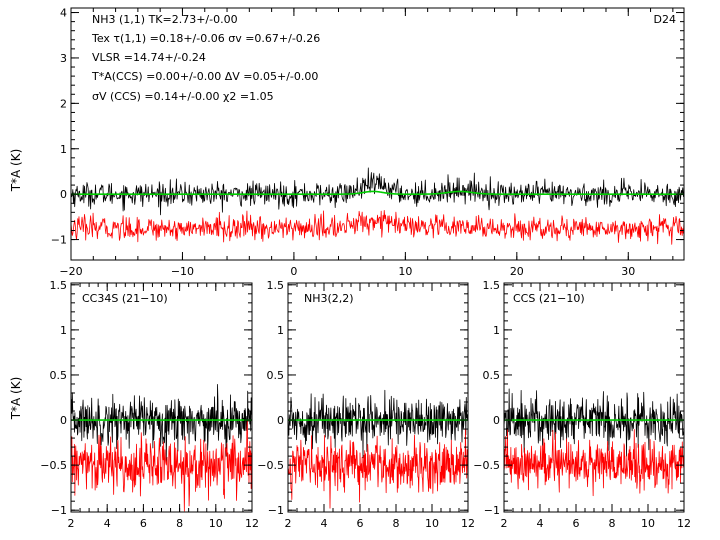 This screenshot has width=720, height=540. I want to click on x-tick-label: −10, so click(182, 271).